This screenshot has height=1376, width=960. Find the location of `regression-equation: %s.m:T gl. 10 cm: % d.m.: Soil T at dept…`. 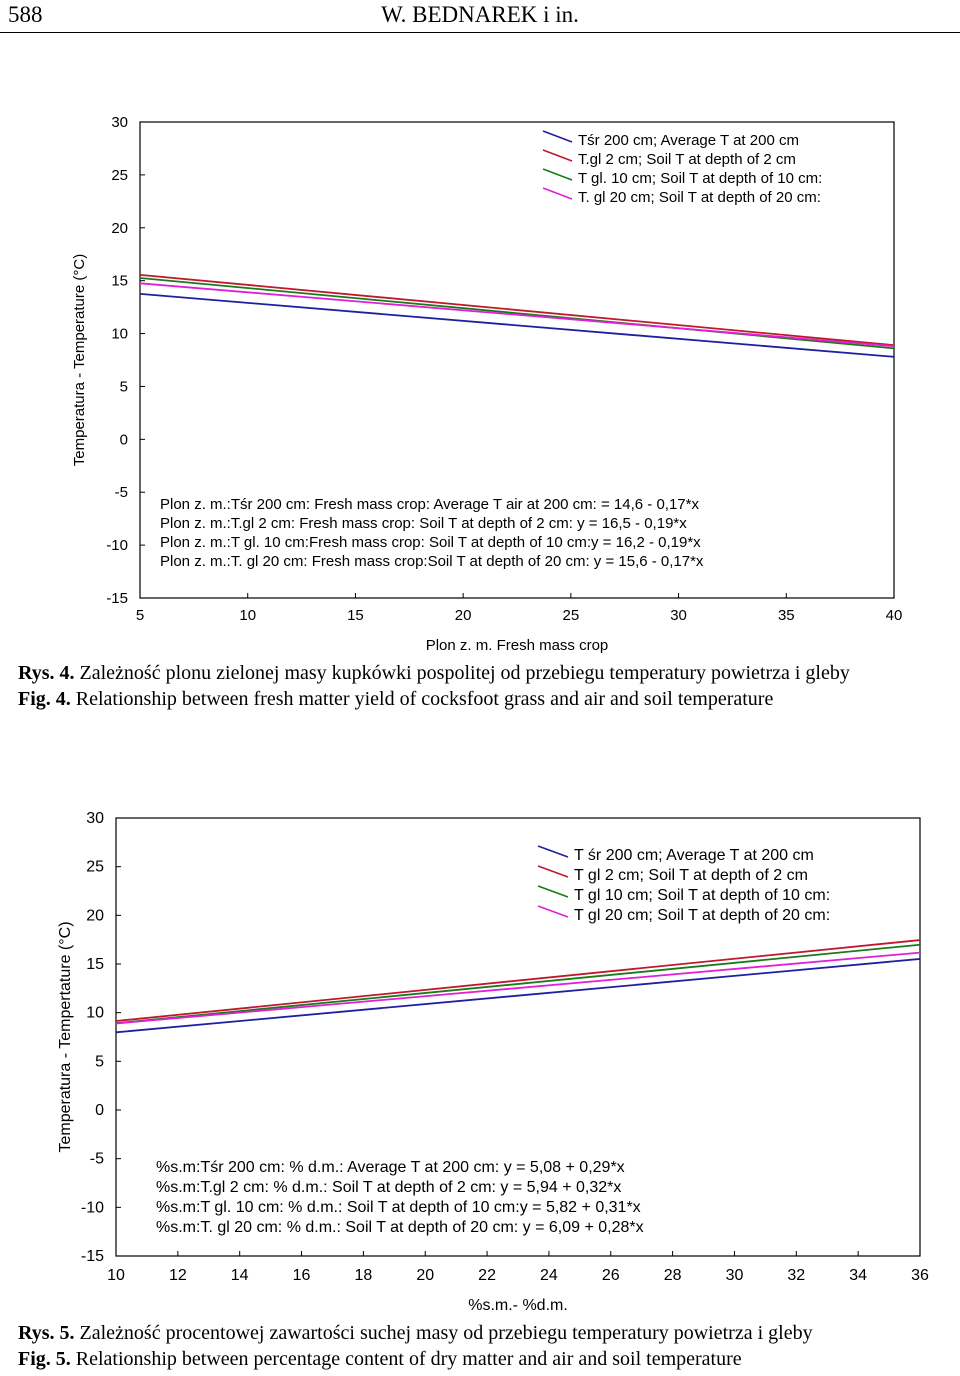

regression-equation: %s.m:T gl. 10 cm: % d.m.: Soil T at dept… is located at coordinates (398, 1207).